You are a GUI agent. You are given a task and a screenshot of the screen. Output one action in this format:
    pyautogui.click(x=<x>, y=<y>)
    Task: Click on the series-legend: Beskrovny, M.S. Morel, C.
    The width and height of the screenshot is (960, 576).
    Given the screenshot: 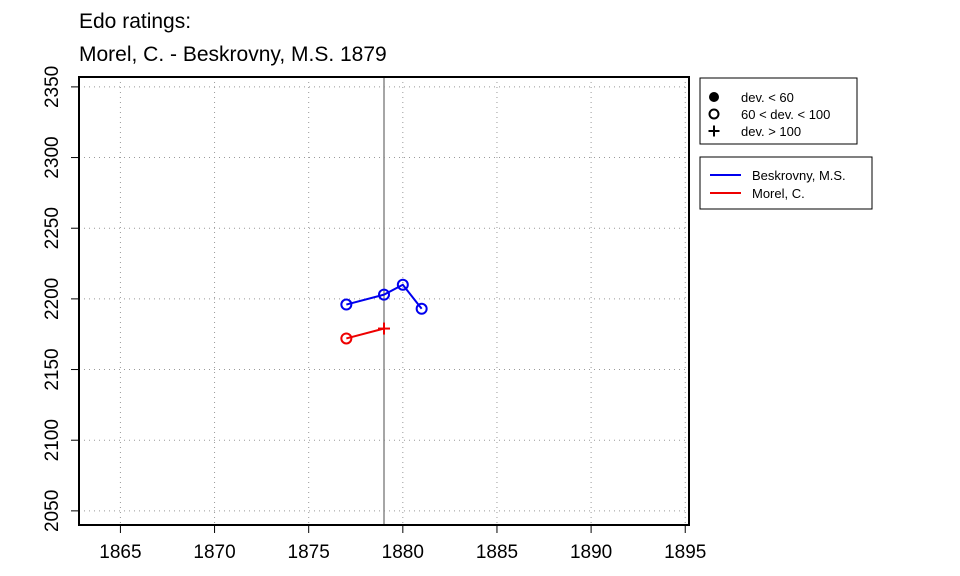 What is the action you would take?
    pyautogui.click(x=786, y=183)
    